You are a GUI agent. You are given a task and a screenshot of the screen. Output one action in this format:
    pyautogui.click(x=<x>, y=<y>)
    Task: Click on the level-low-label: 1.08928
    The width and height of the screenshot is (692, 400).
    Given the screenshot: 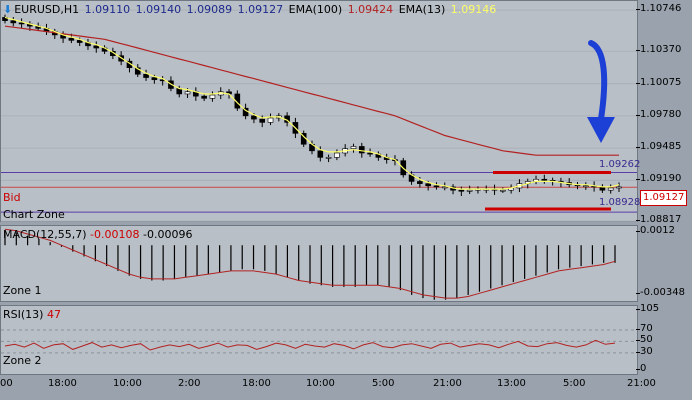 What is the action you would take?
    pyautogui.click(x=620, y=202)
    